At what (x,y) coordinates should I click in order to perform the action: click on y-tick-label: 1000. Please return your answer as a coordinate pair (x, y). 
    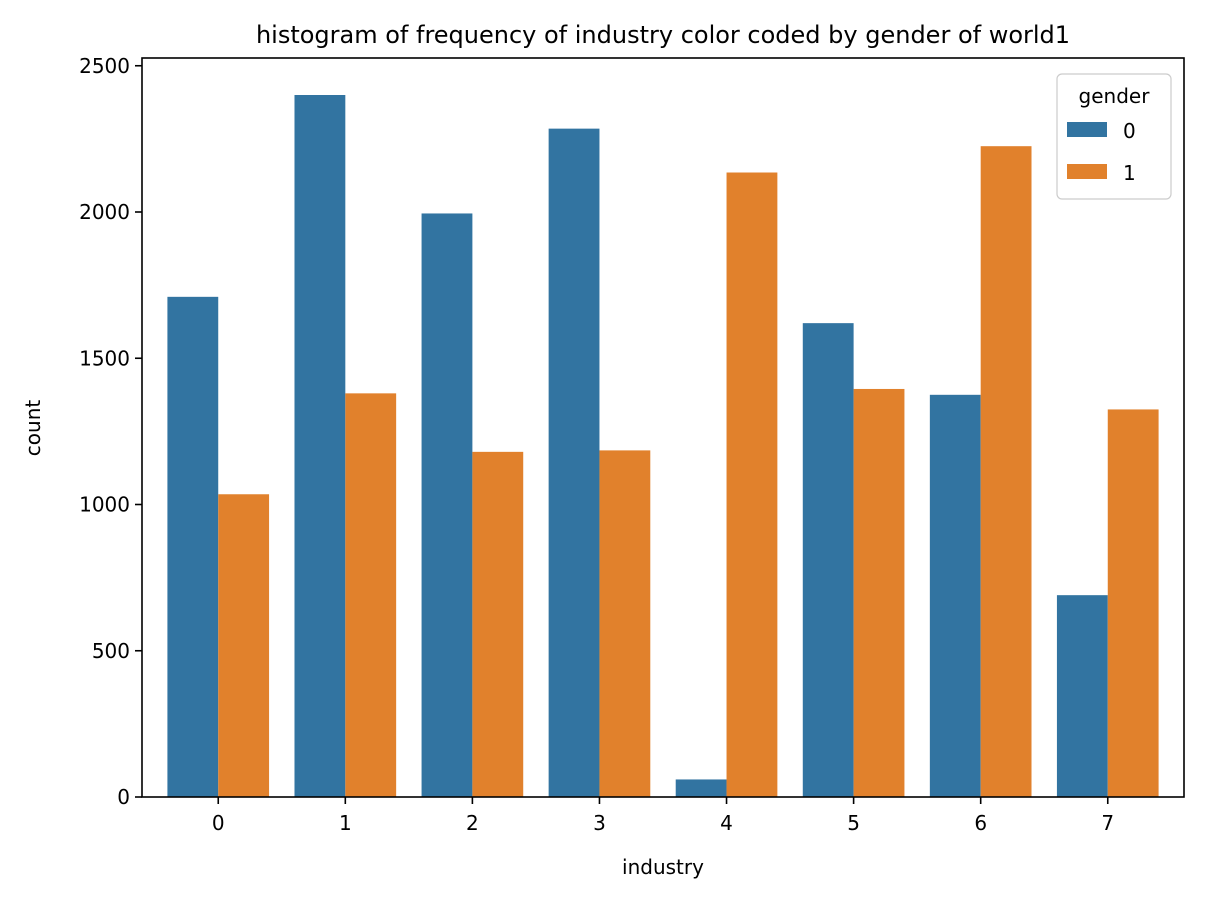
    Looking at the image, I should click on (104, 505).